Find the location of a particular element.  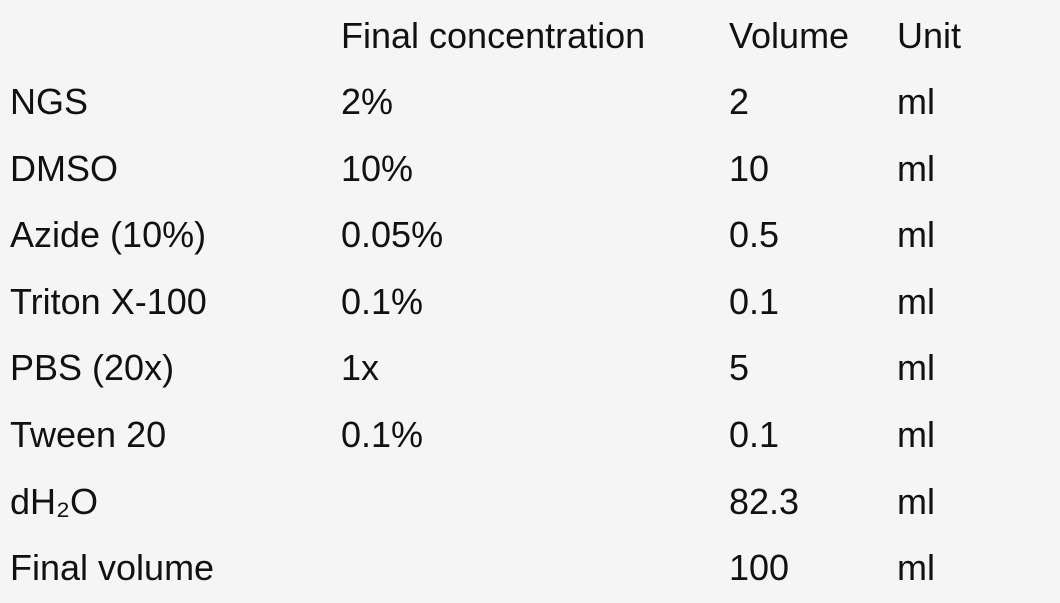

table-cell: 100 is located at coordinates (759, 568).